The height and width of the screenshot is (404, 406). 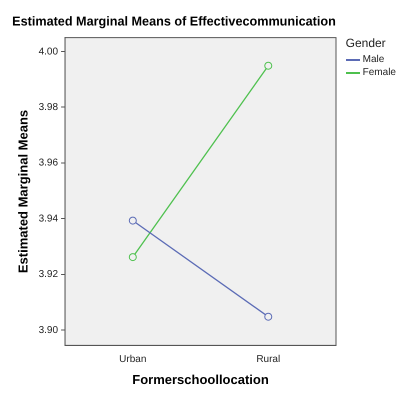 I want to click on chart-title: Estimated Marginal Means of Effectivecommunication, so click(x=174, y=20).